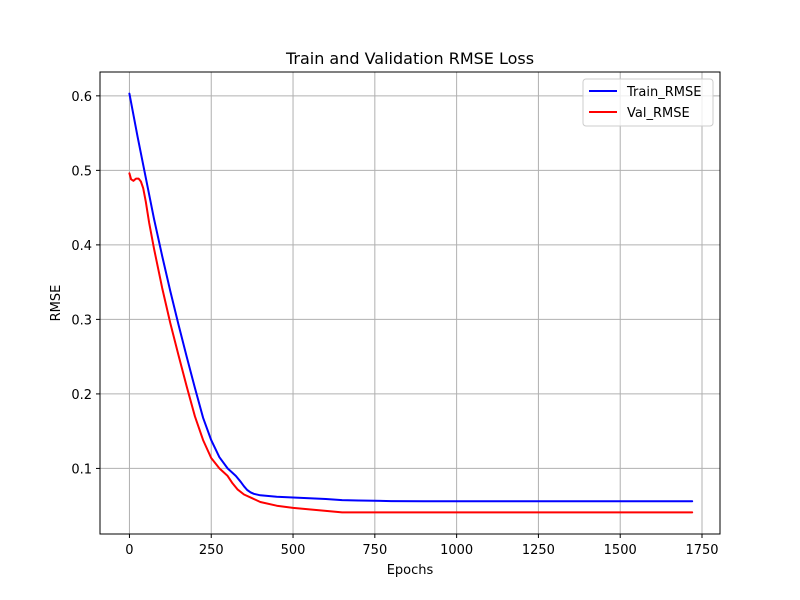 The width and height of the screenshot is (800, 600). Describe the element at coordinates (211, 550) in the screenshot. I see `x-tick-label: 250` at that location.